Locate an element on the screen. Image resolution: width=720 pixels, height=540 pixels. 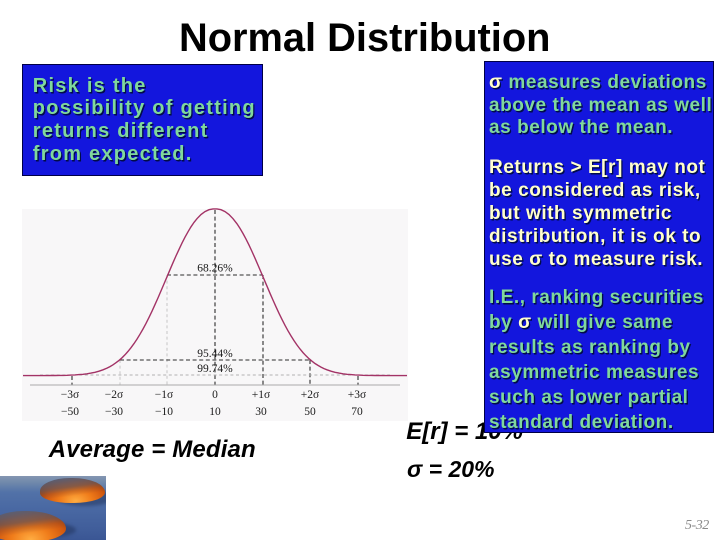
svg-text: 68.26% is located at coordinates (215, 269).